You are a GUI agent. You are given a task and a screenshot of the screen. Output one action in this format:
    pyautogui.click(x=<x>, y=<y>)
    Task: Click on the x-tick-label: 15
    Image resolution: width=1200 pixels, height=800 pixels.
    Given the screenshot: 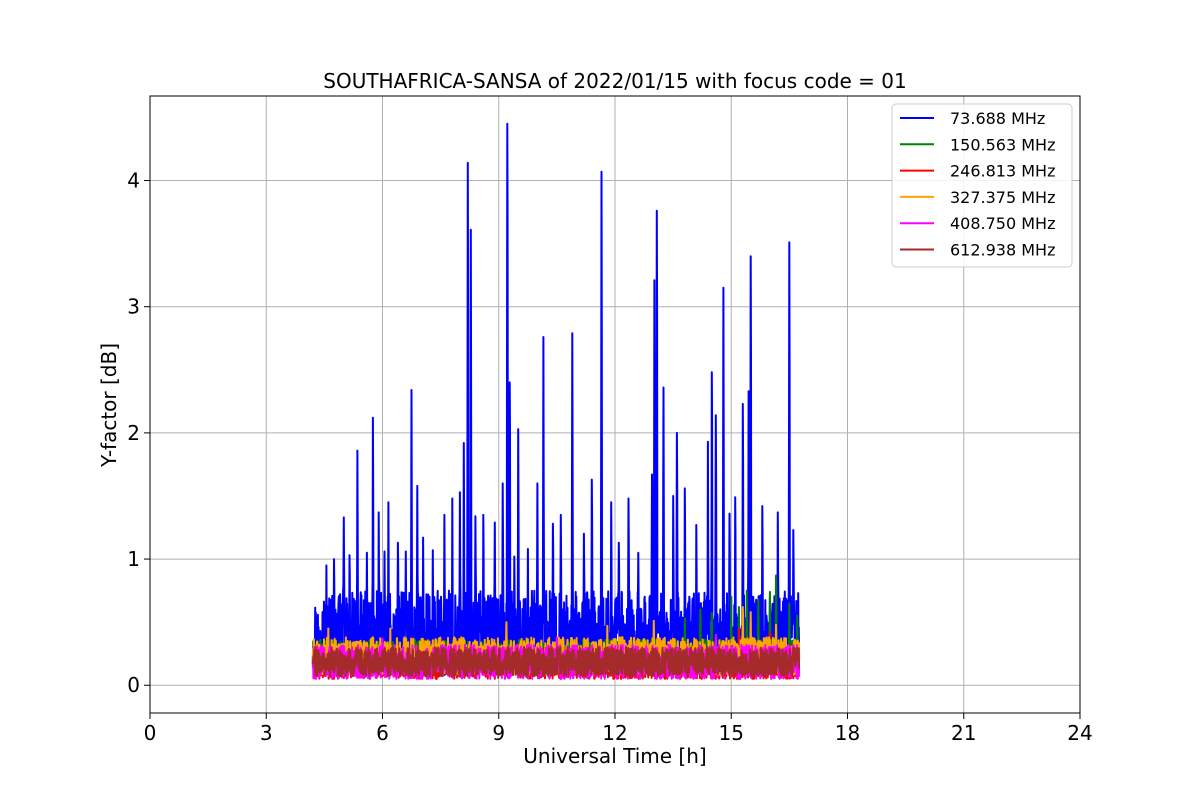 What is the action you would take?
    pyautogui.click(x=731, y=733)
    